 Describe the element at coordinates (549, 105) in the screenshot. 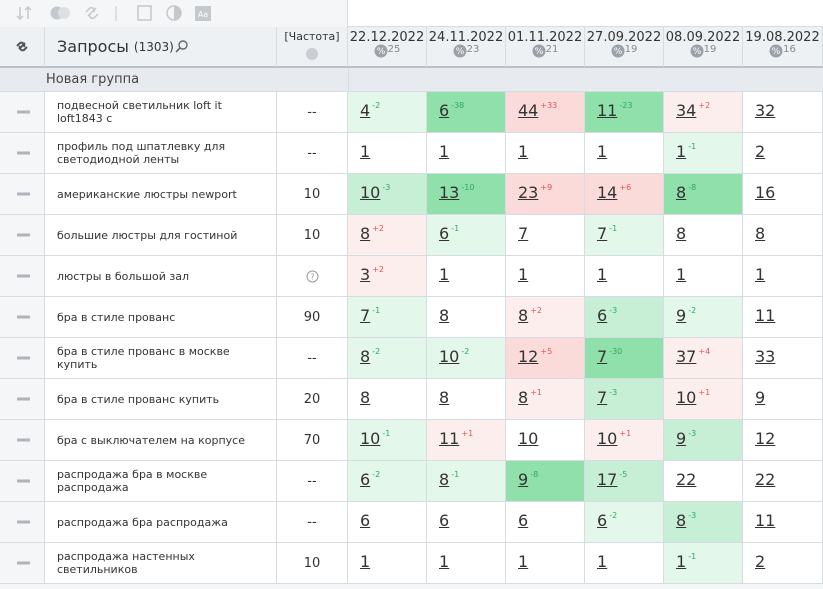

I see `position-delta: +33` at that location.